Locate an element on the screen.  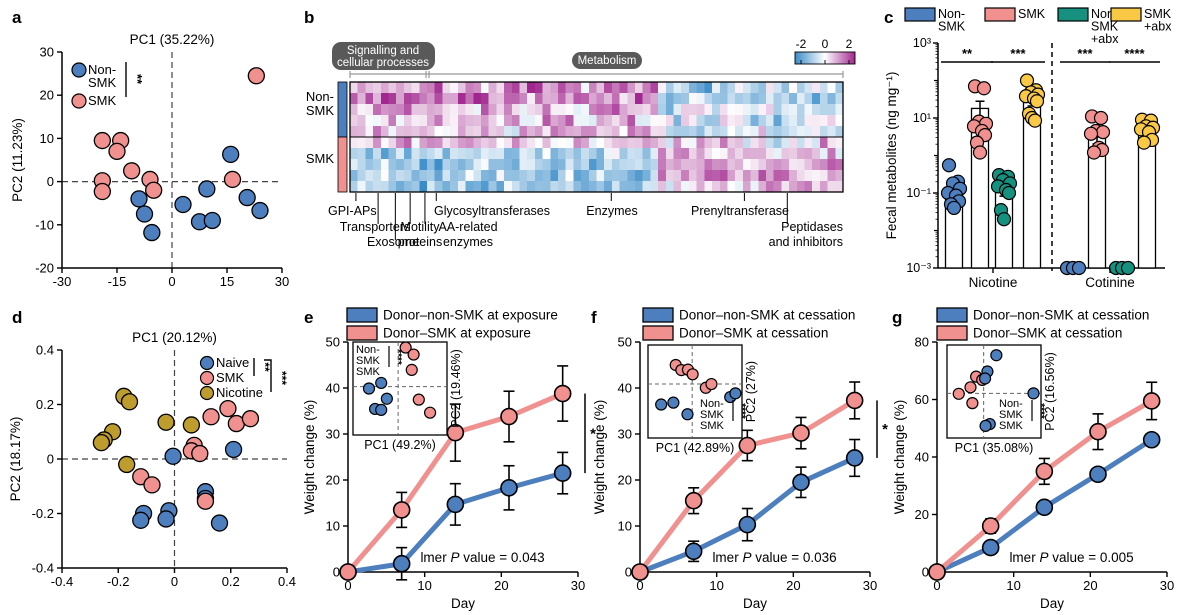
legend-naive-label: Naive is located at coordinates (232, 362).